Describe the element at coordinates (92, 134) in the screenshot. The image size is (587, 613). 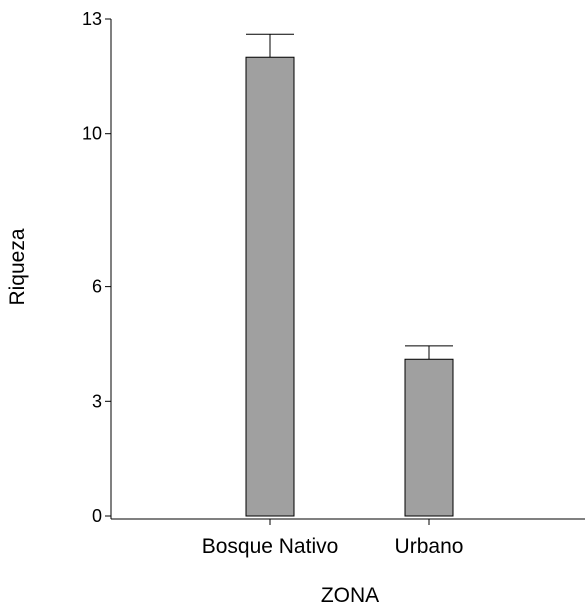
I see `y-tick-label: 10` at that location.